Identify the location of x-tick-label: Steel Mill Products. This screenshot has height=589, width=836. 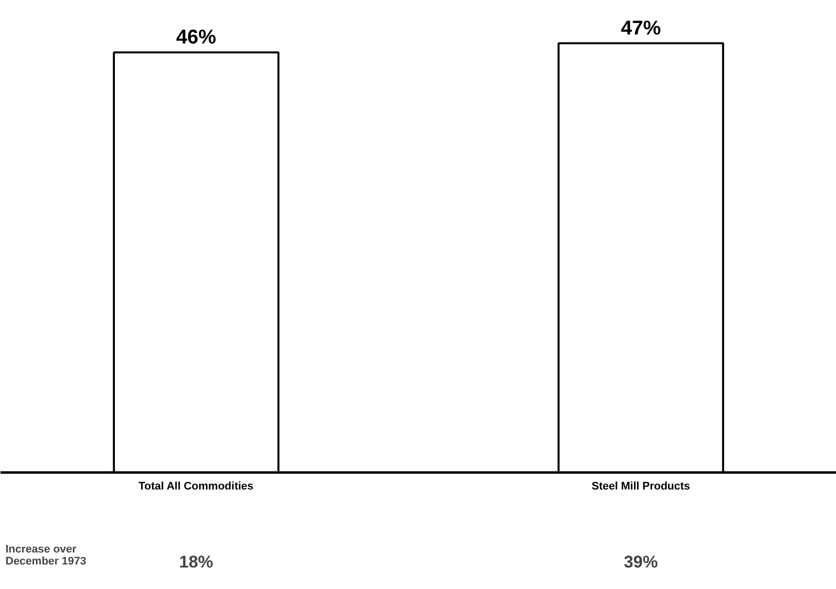
(641, 486).